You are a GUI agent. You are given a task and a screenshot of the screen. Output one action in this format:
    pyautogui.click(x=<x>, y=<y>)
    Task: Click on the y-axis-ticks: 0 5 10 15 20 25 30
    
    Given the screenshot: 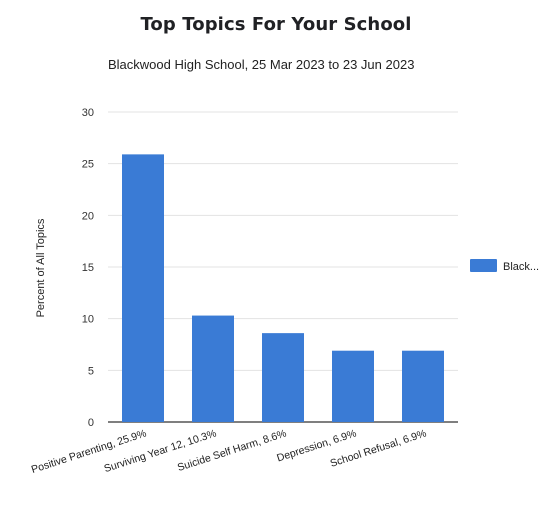 What is the action you would take?
    pyautogui.click(x=88, y=268)
    